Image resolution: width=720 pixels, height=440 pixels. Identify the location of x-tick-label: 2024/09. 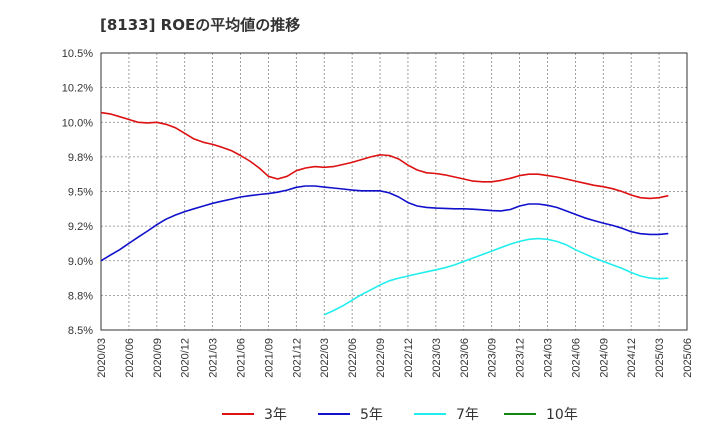
(604, 358).